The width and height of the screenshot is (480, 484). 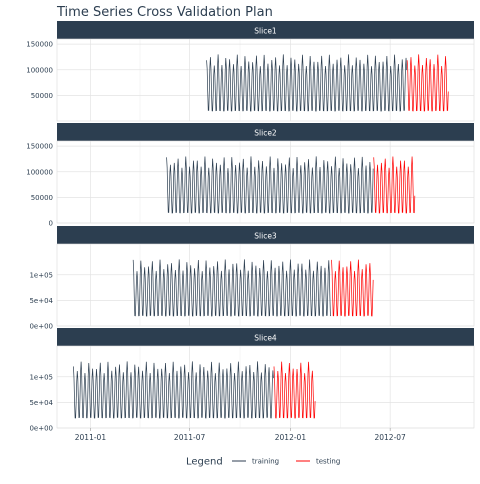 What do you see at coordinates (390, 437) in the screenshot?
I see `x-tick-label: 2012-07` at bounding box center [390, 437].